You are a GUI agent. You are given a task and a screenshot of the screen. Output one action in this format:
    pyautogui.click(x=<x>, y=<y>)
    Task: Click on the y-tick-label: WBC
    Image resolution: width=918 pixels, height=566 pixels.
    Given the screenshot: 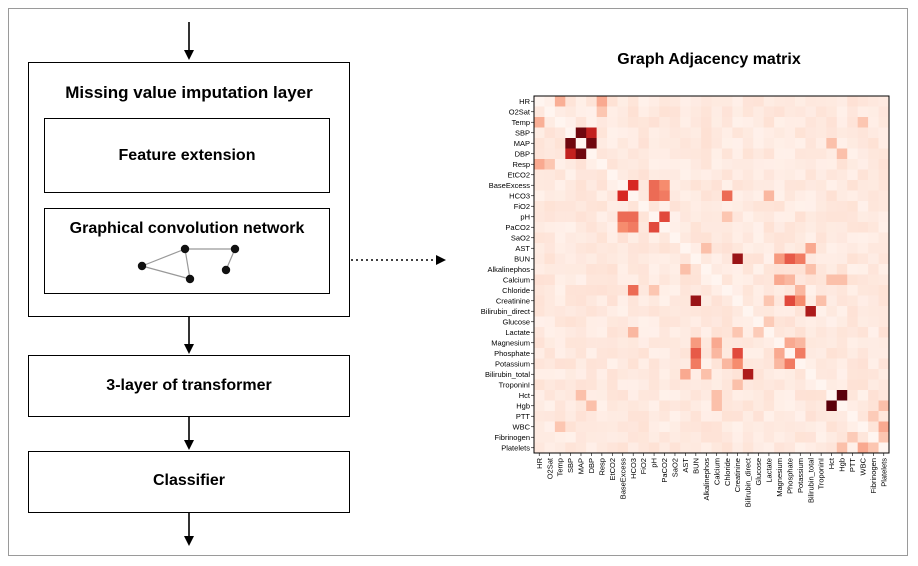 What is the action you would take?
    pyautogui.click(x=522, y=426)
    